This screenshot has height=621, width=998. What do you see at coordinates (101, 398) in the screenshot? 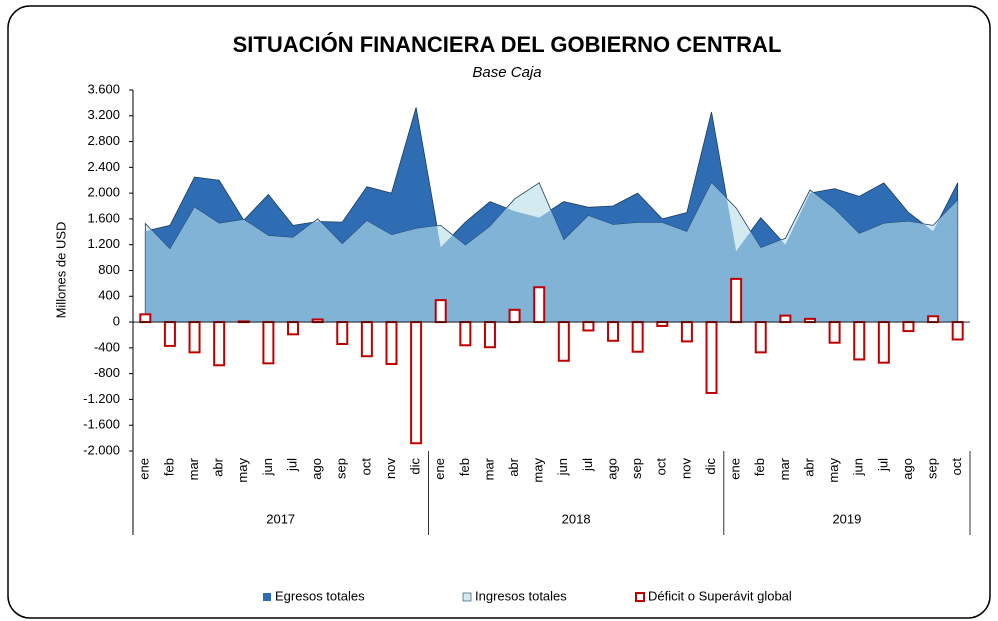
I see `y-tick-label: -1.200` at bounding box center [101, 398].